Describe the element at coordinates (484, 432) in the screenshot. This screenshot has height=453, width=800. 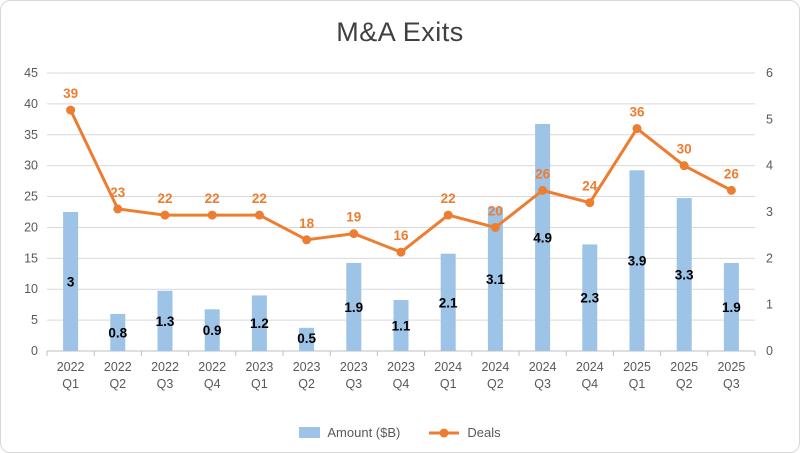
I see `legend-deals-label: Deals` at that location.